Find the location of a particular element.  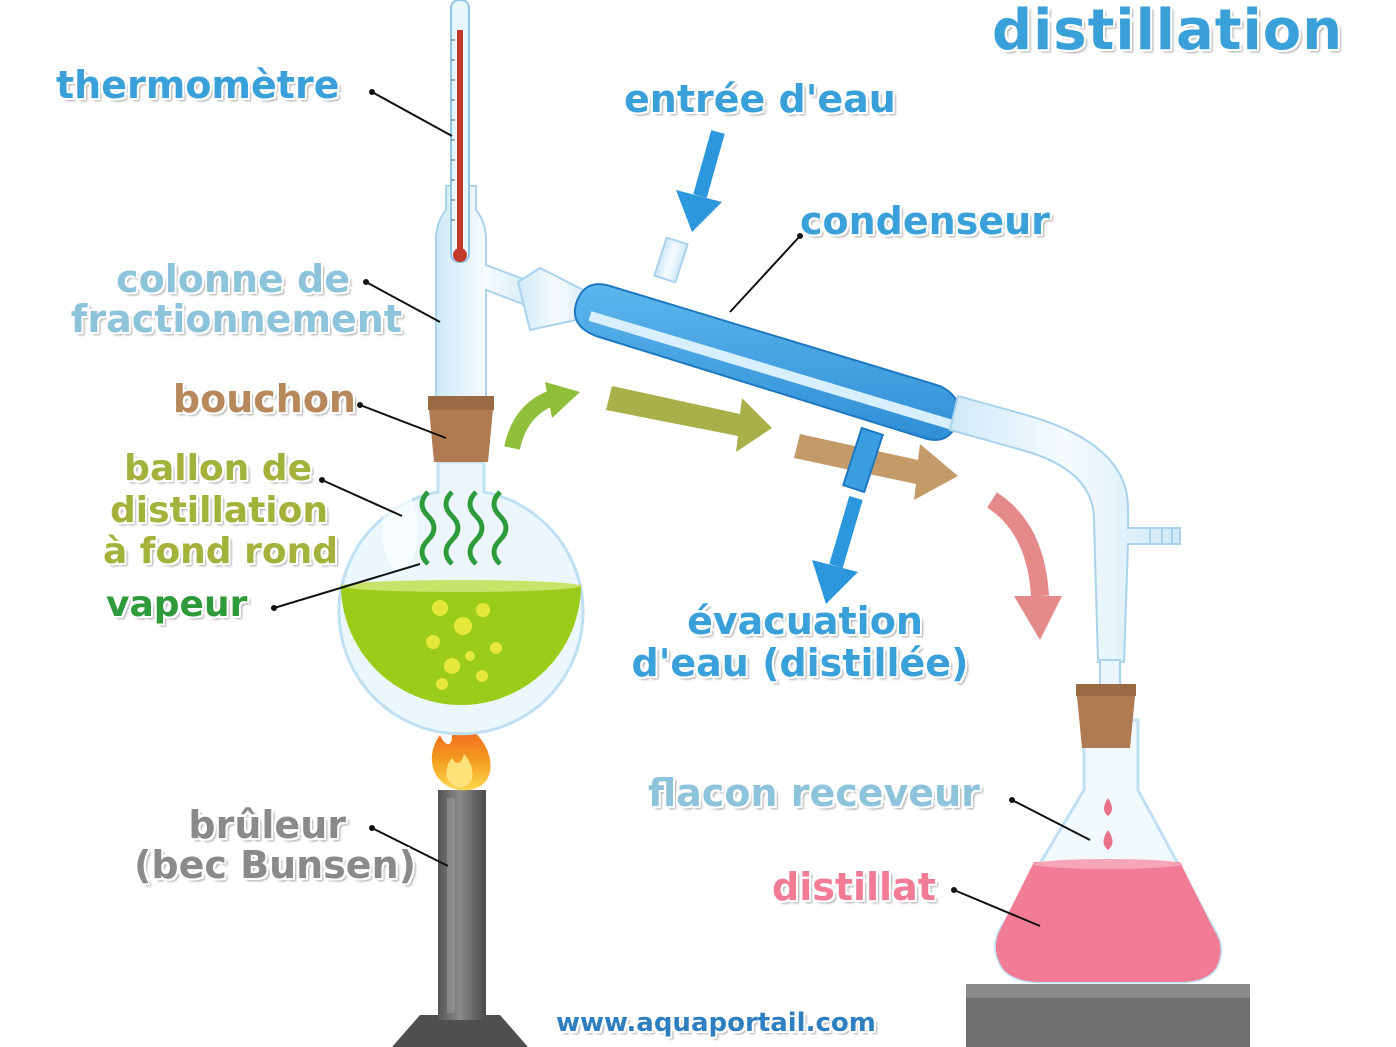

bunsen-burner is located at coordinates (460, 918).